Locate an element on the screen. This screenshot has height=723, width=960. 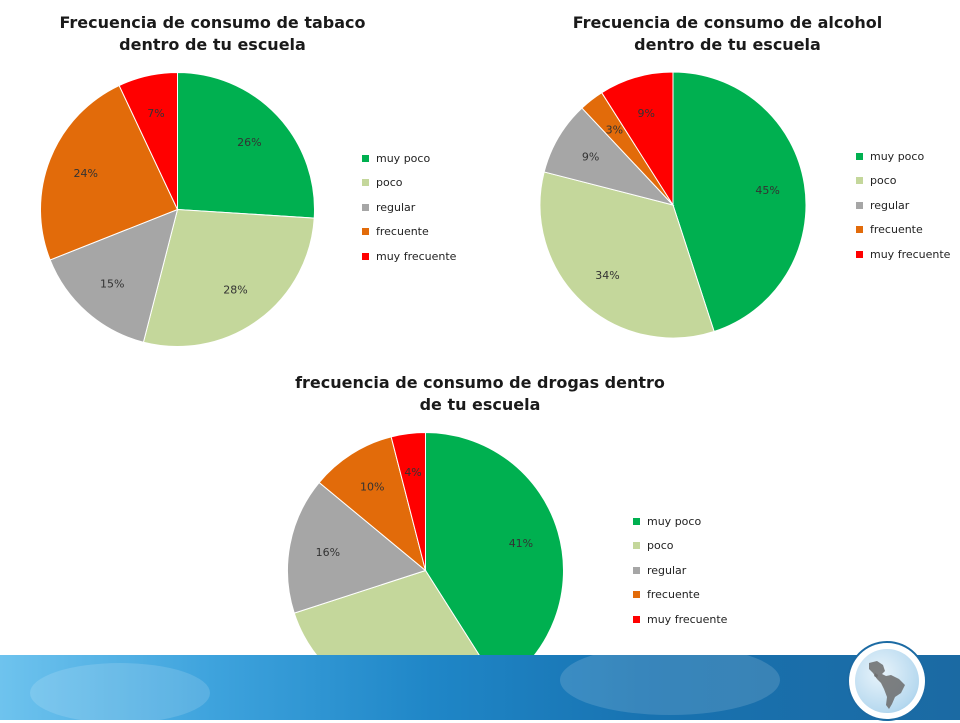
pie-chart-alcohol: 45% 34% 9% 3% 9% is located at coordinates (673, 205).